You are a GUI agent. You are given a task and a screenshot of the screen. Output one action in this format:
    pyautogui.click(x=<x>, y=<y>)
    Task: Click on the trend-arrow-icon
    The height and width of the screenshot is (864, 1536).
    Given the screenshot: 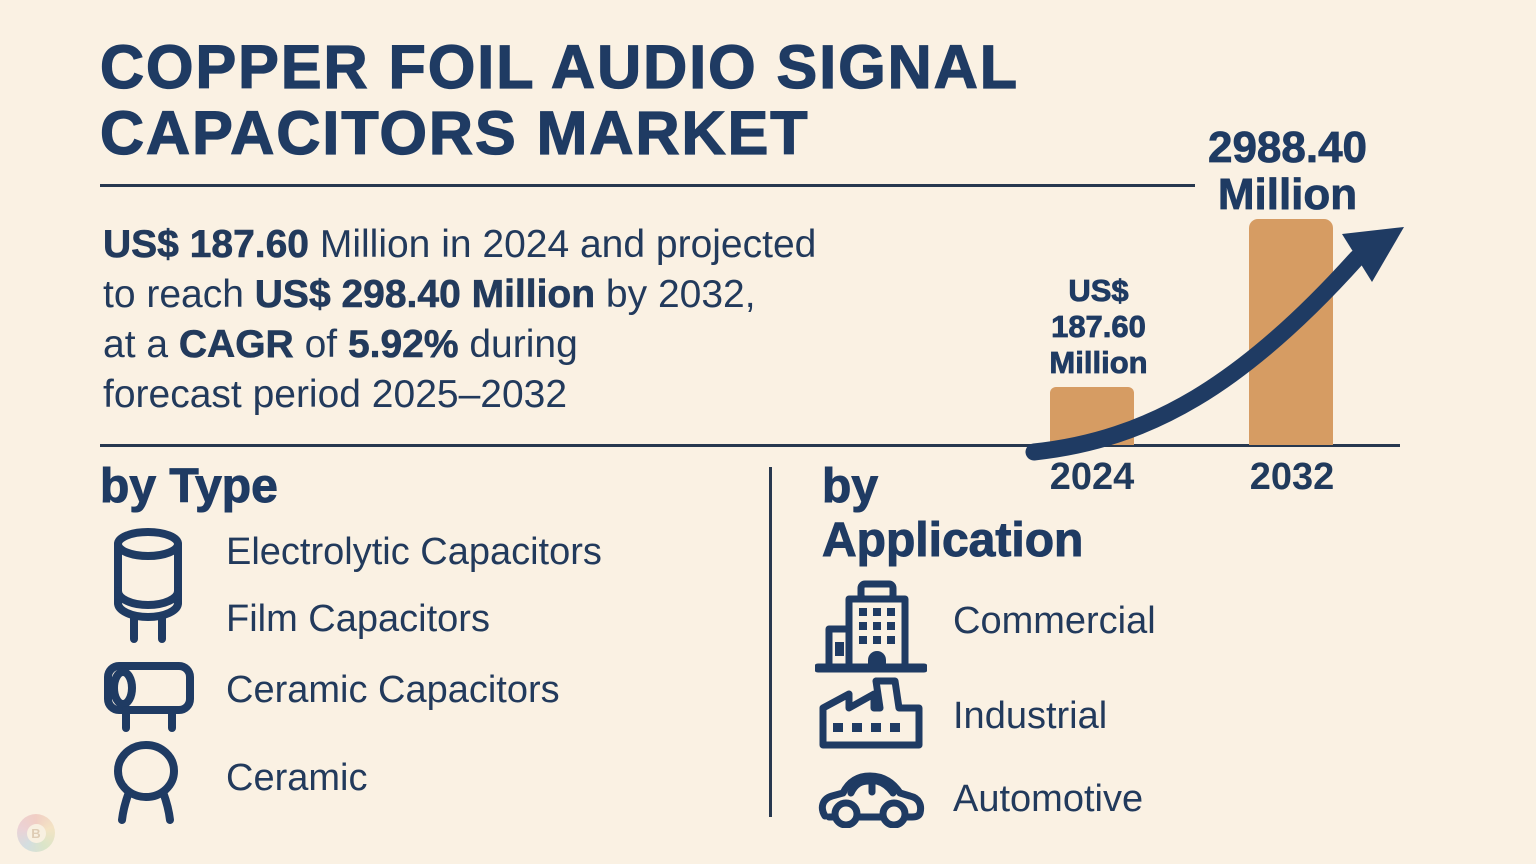 What is the action you would take?
    pyautogui.click(x=1214, y=344)
    